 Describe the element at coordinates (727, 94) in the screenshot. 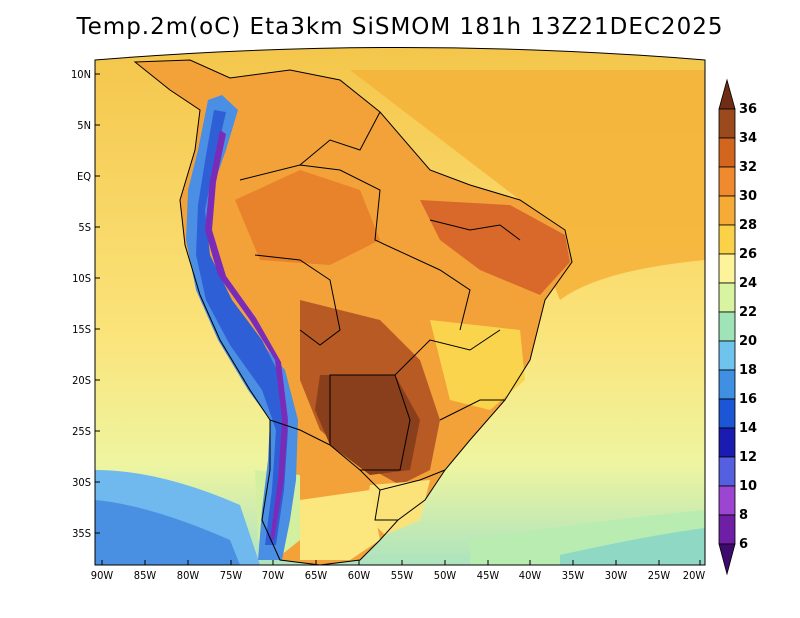

I see `colorbar-top-arrow` at that location.